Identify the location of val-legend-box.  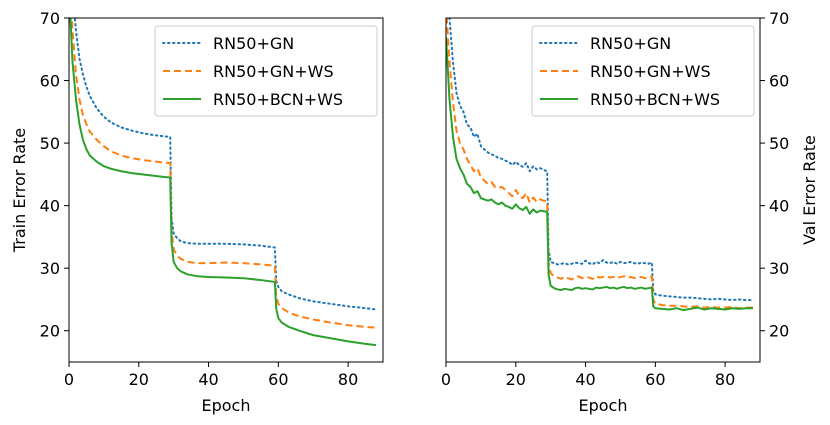
(643, 71).